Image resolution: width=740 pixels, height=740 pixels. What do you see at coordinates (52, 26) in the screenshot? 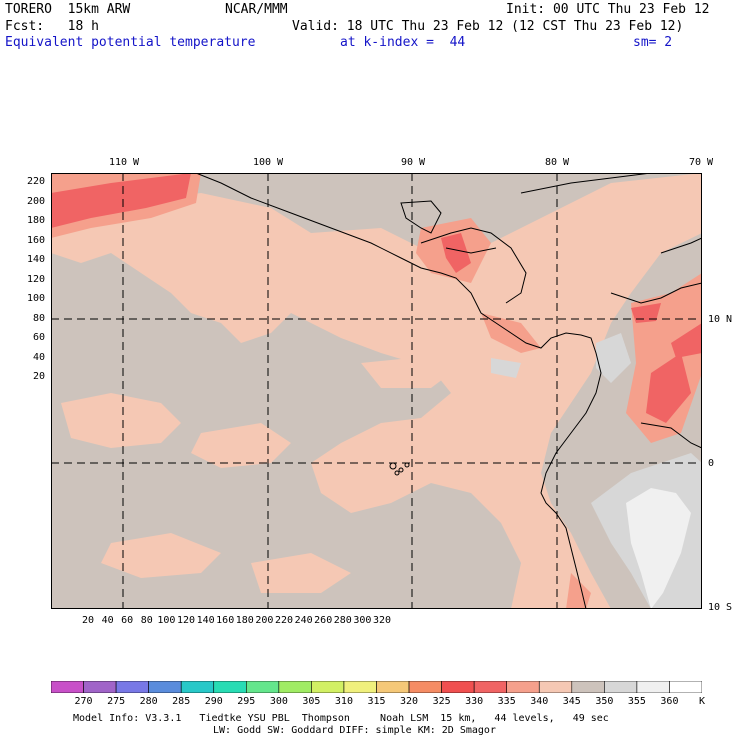
I see `forecast-hour: Fcst: 18 h` at bounding box center [52, 26].